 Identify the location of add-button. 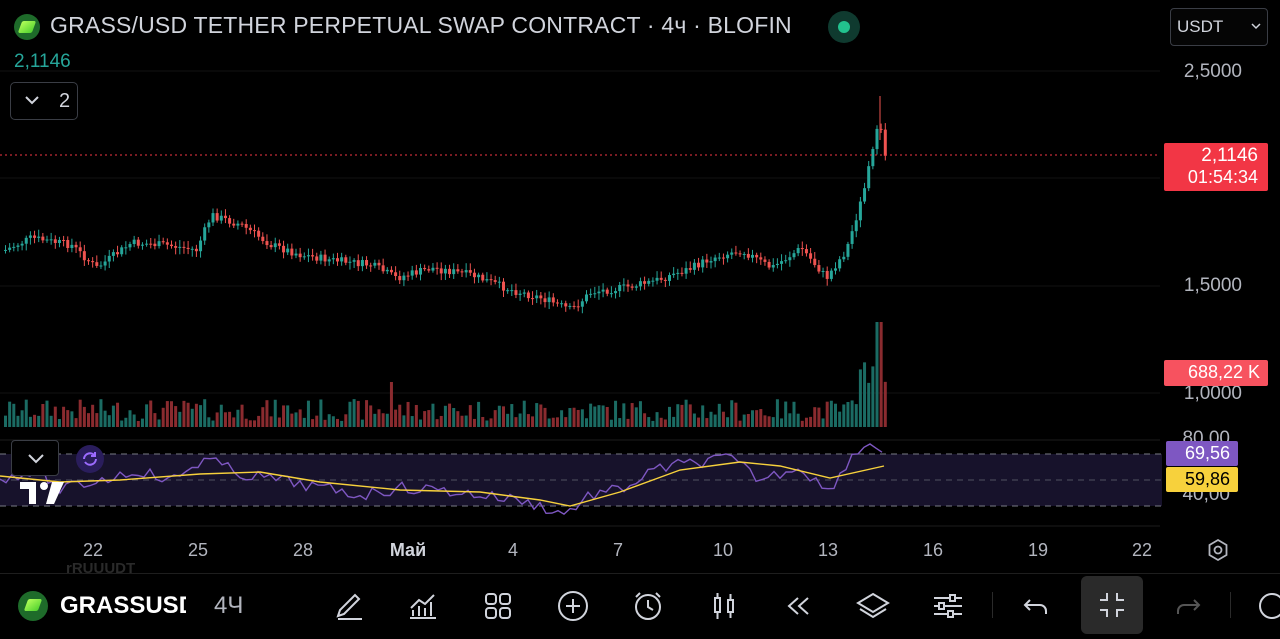
(573, 606).